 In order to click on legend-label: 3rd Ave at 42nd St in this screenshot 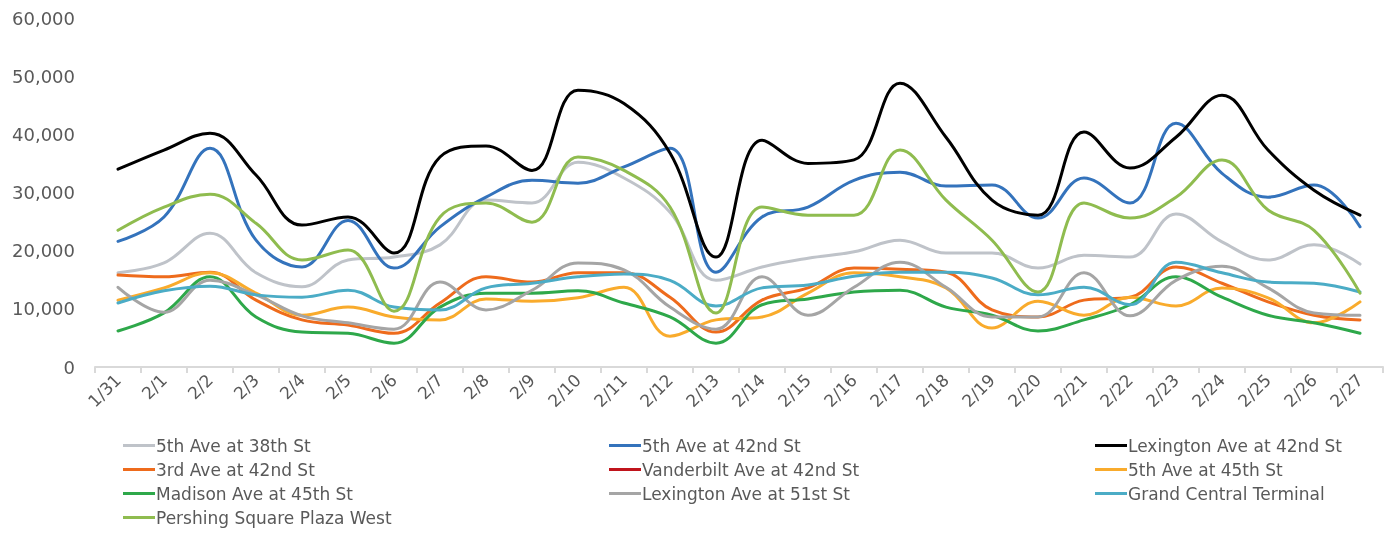, I will do `click(236, 469)`.